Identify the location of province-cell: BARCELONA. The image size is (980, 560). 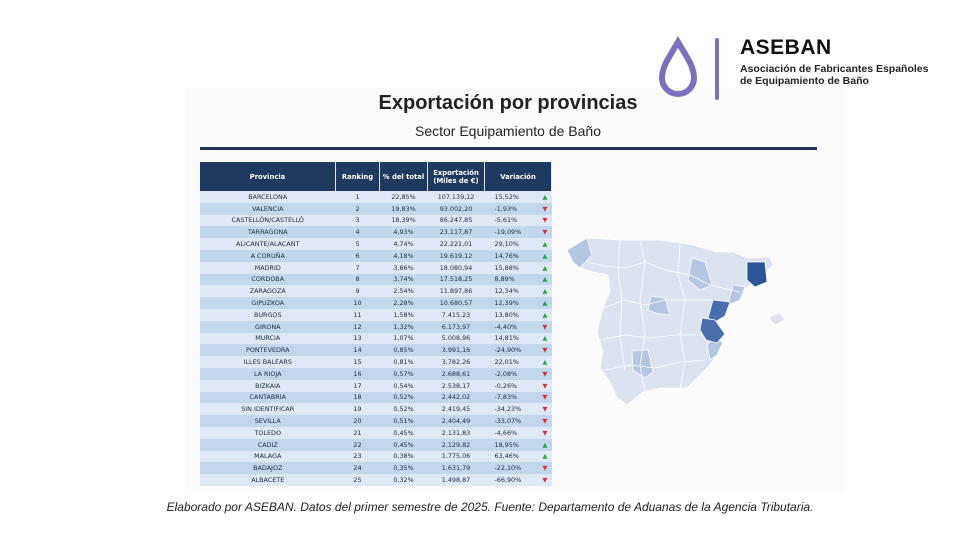
(268, 197).